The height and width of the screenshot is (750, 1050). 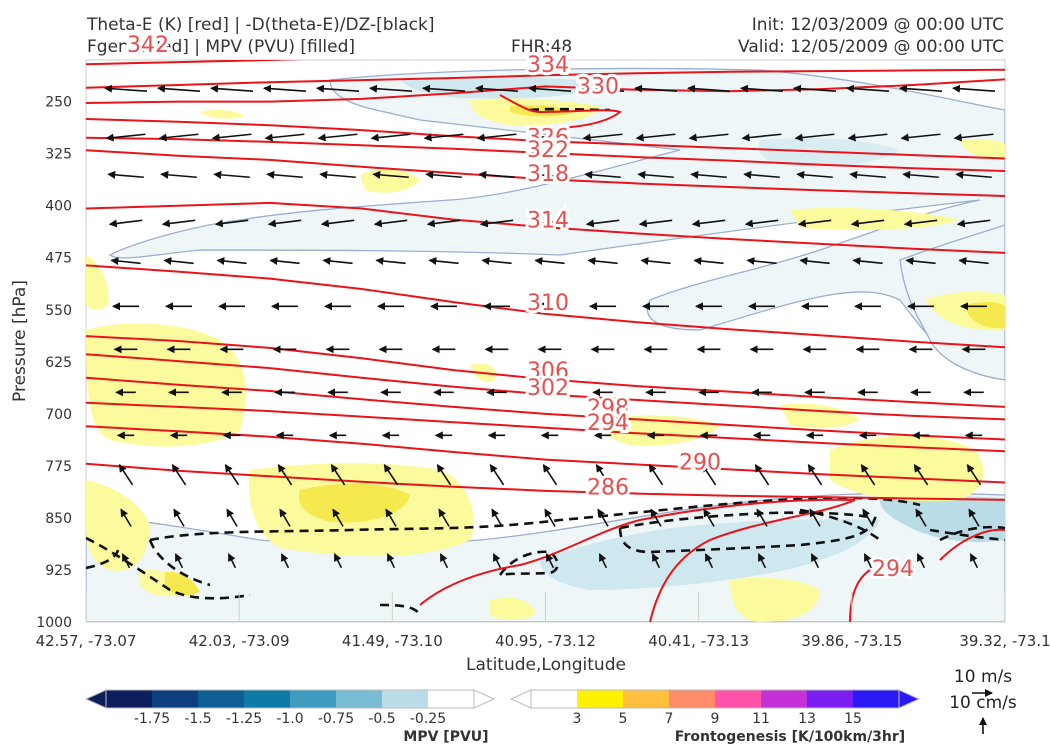 What do you see at coordinates (445, 737) in the screenshot?
I see `mpv-colorbar-title: MPV [PVU]` at bounding box center [445, 737].